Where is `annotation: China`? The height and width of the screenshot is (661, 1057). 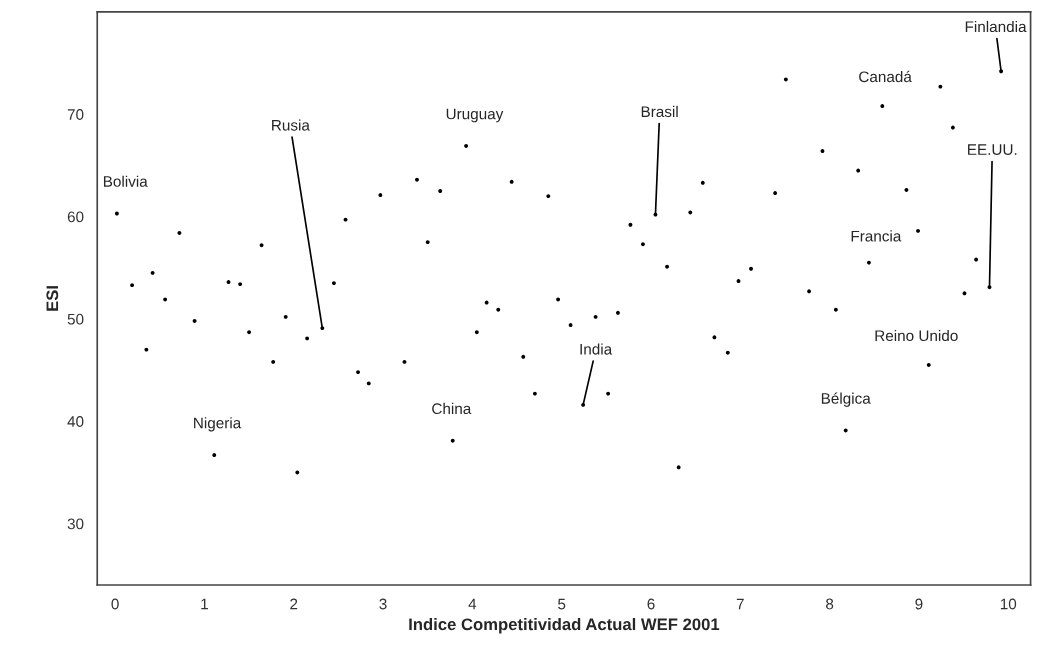 annotation: China is located at coordinates (452, 408).